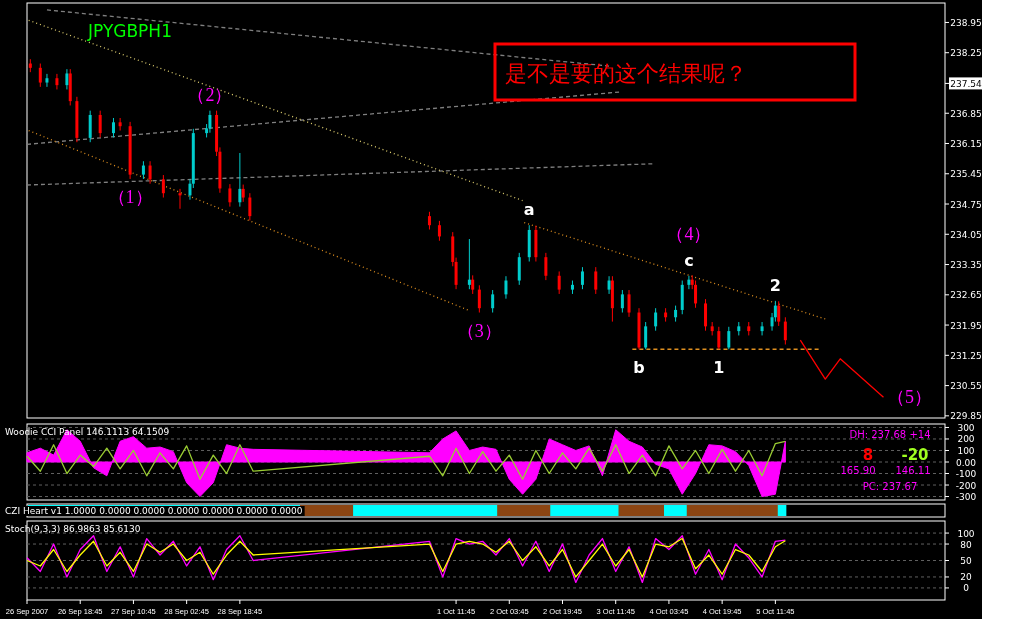  What do you see at coordinates (966, 462) in the screenshot?
I see `y-tick-label: 0.00` at bounding box center [966, 462].